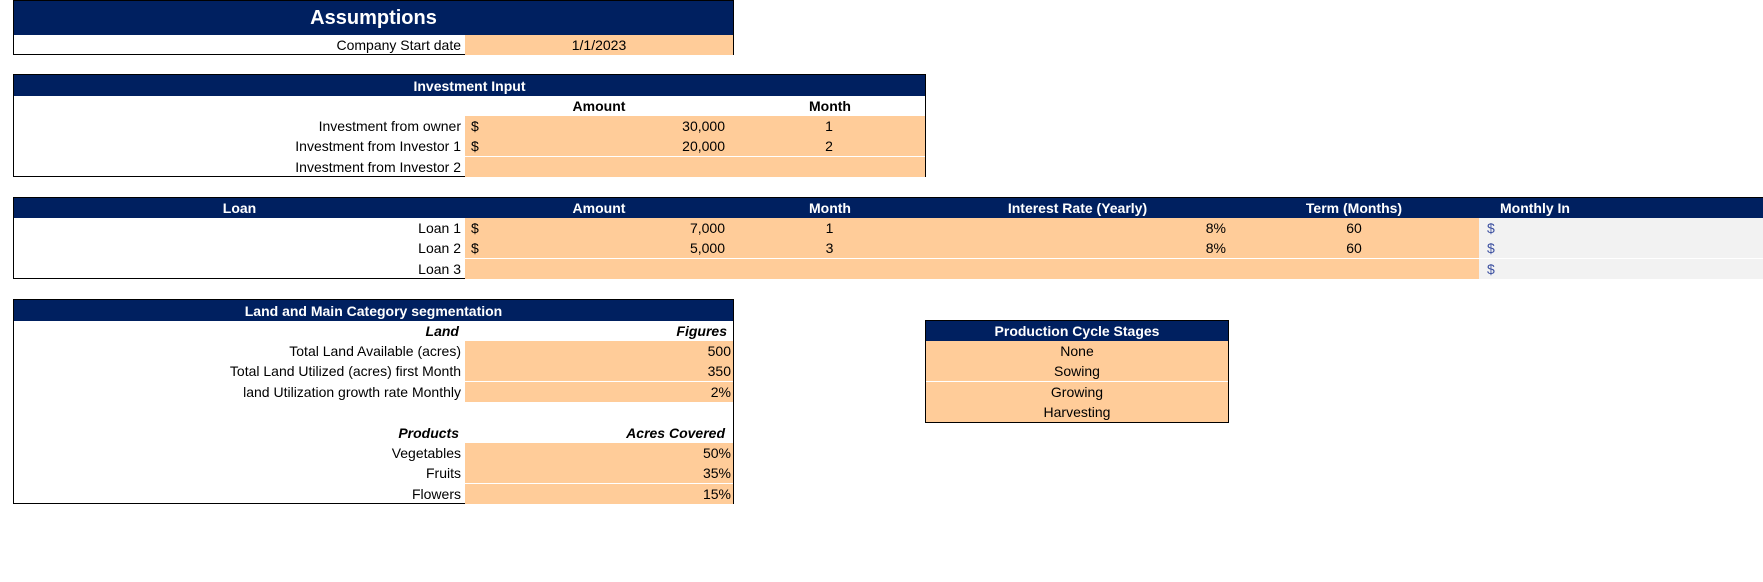 Image resolution: width=1763 pixels, height=582 pixels. I want to click on loan-label: Loan 2, so click(439, 248).